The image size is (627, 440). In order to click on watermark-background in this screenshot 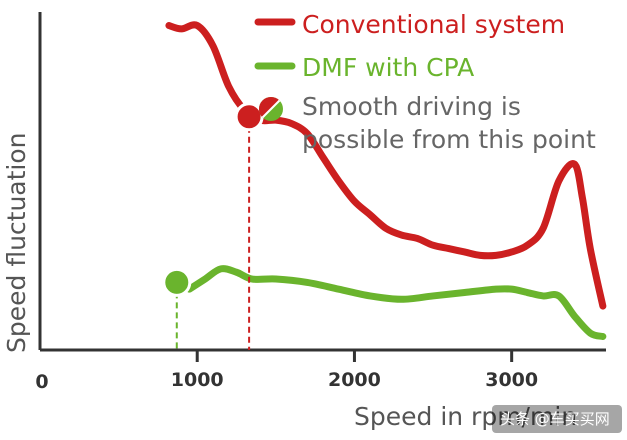, I will do `click(557, 419)`.